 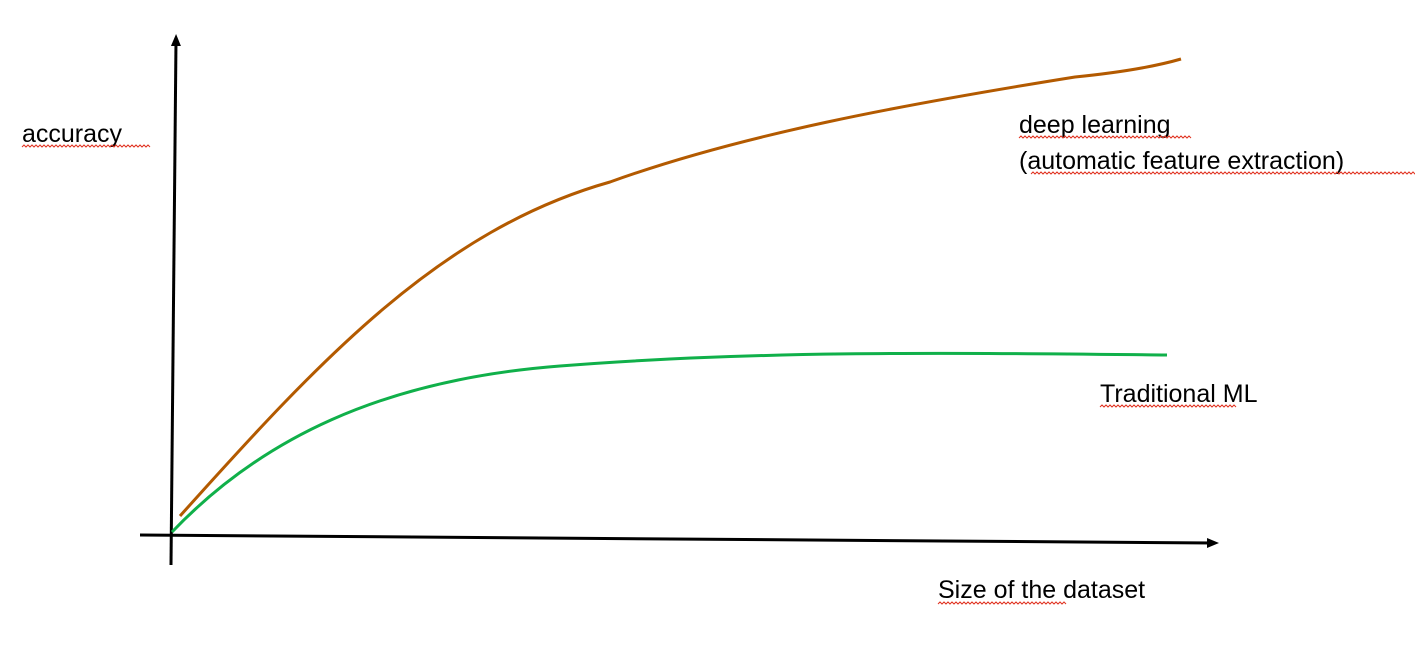 I want to click on x-axis-label: Size of the dataset, so click(x=1041, y=590).